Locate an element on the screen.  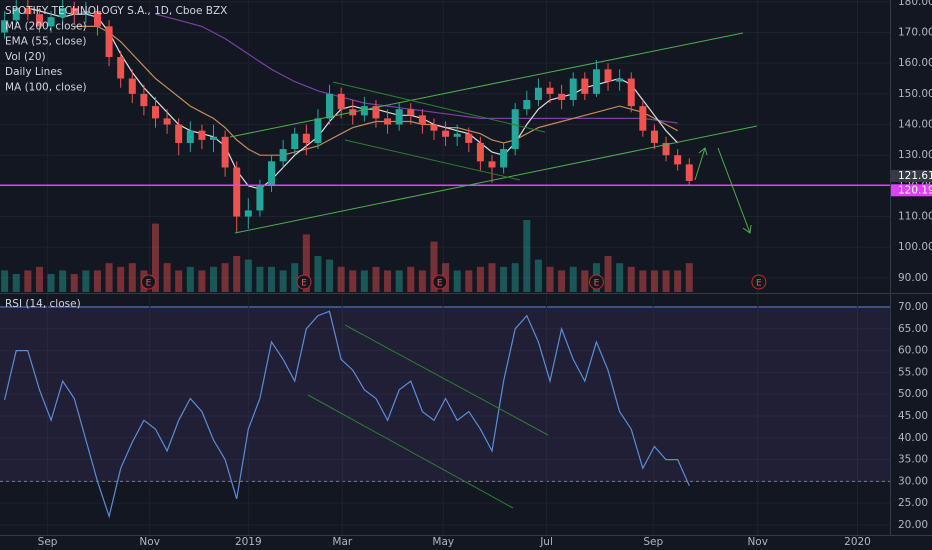
y-tick-label: 100.00 is located at coordinates (915, 247).